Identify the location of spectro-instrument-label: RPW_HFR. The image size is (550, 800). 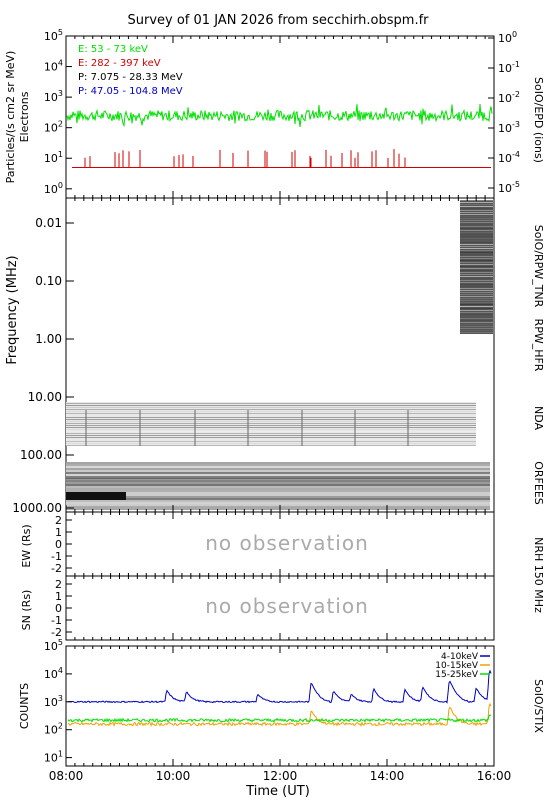
(538, 345).